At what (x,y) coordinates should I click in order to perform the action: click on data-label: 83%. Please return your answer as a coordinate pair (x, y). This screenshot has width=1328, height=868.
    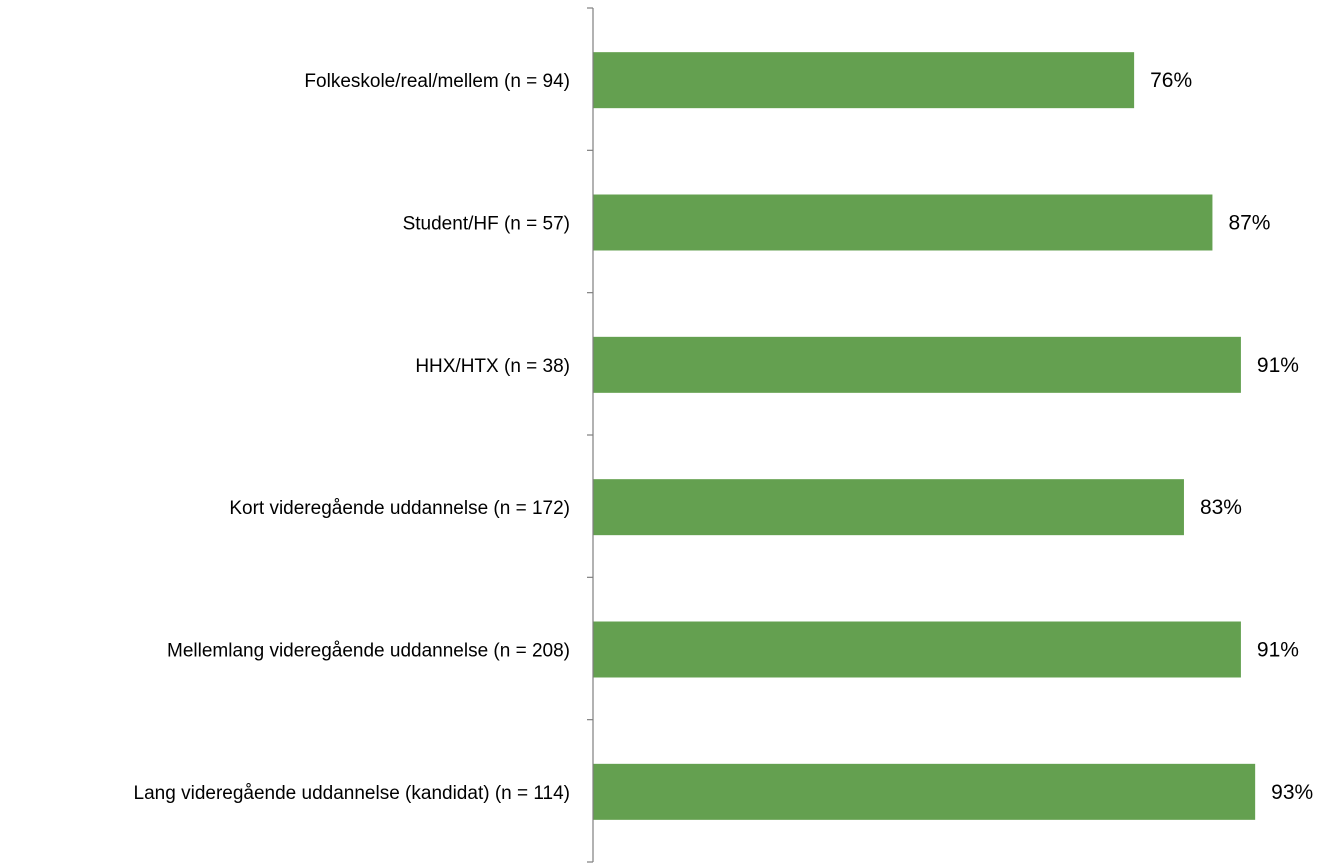
    Looking at the image, I should click on (1221, 507).